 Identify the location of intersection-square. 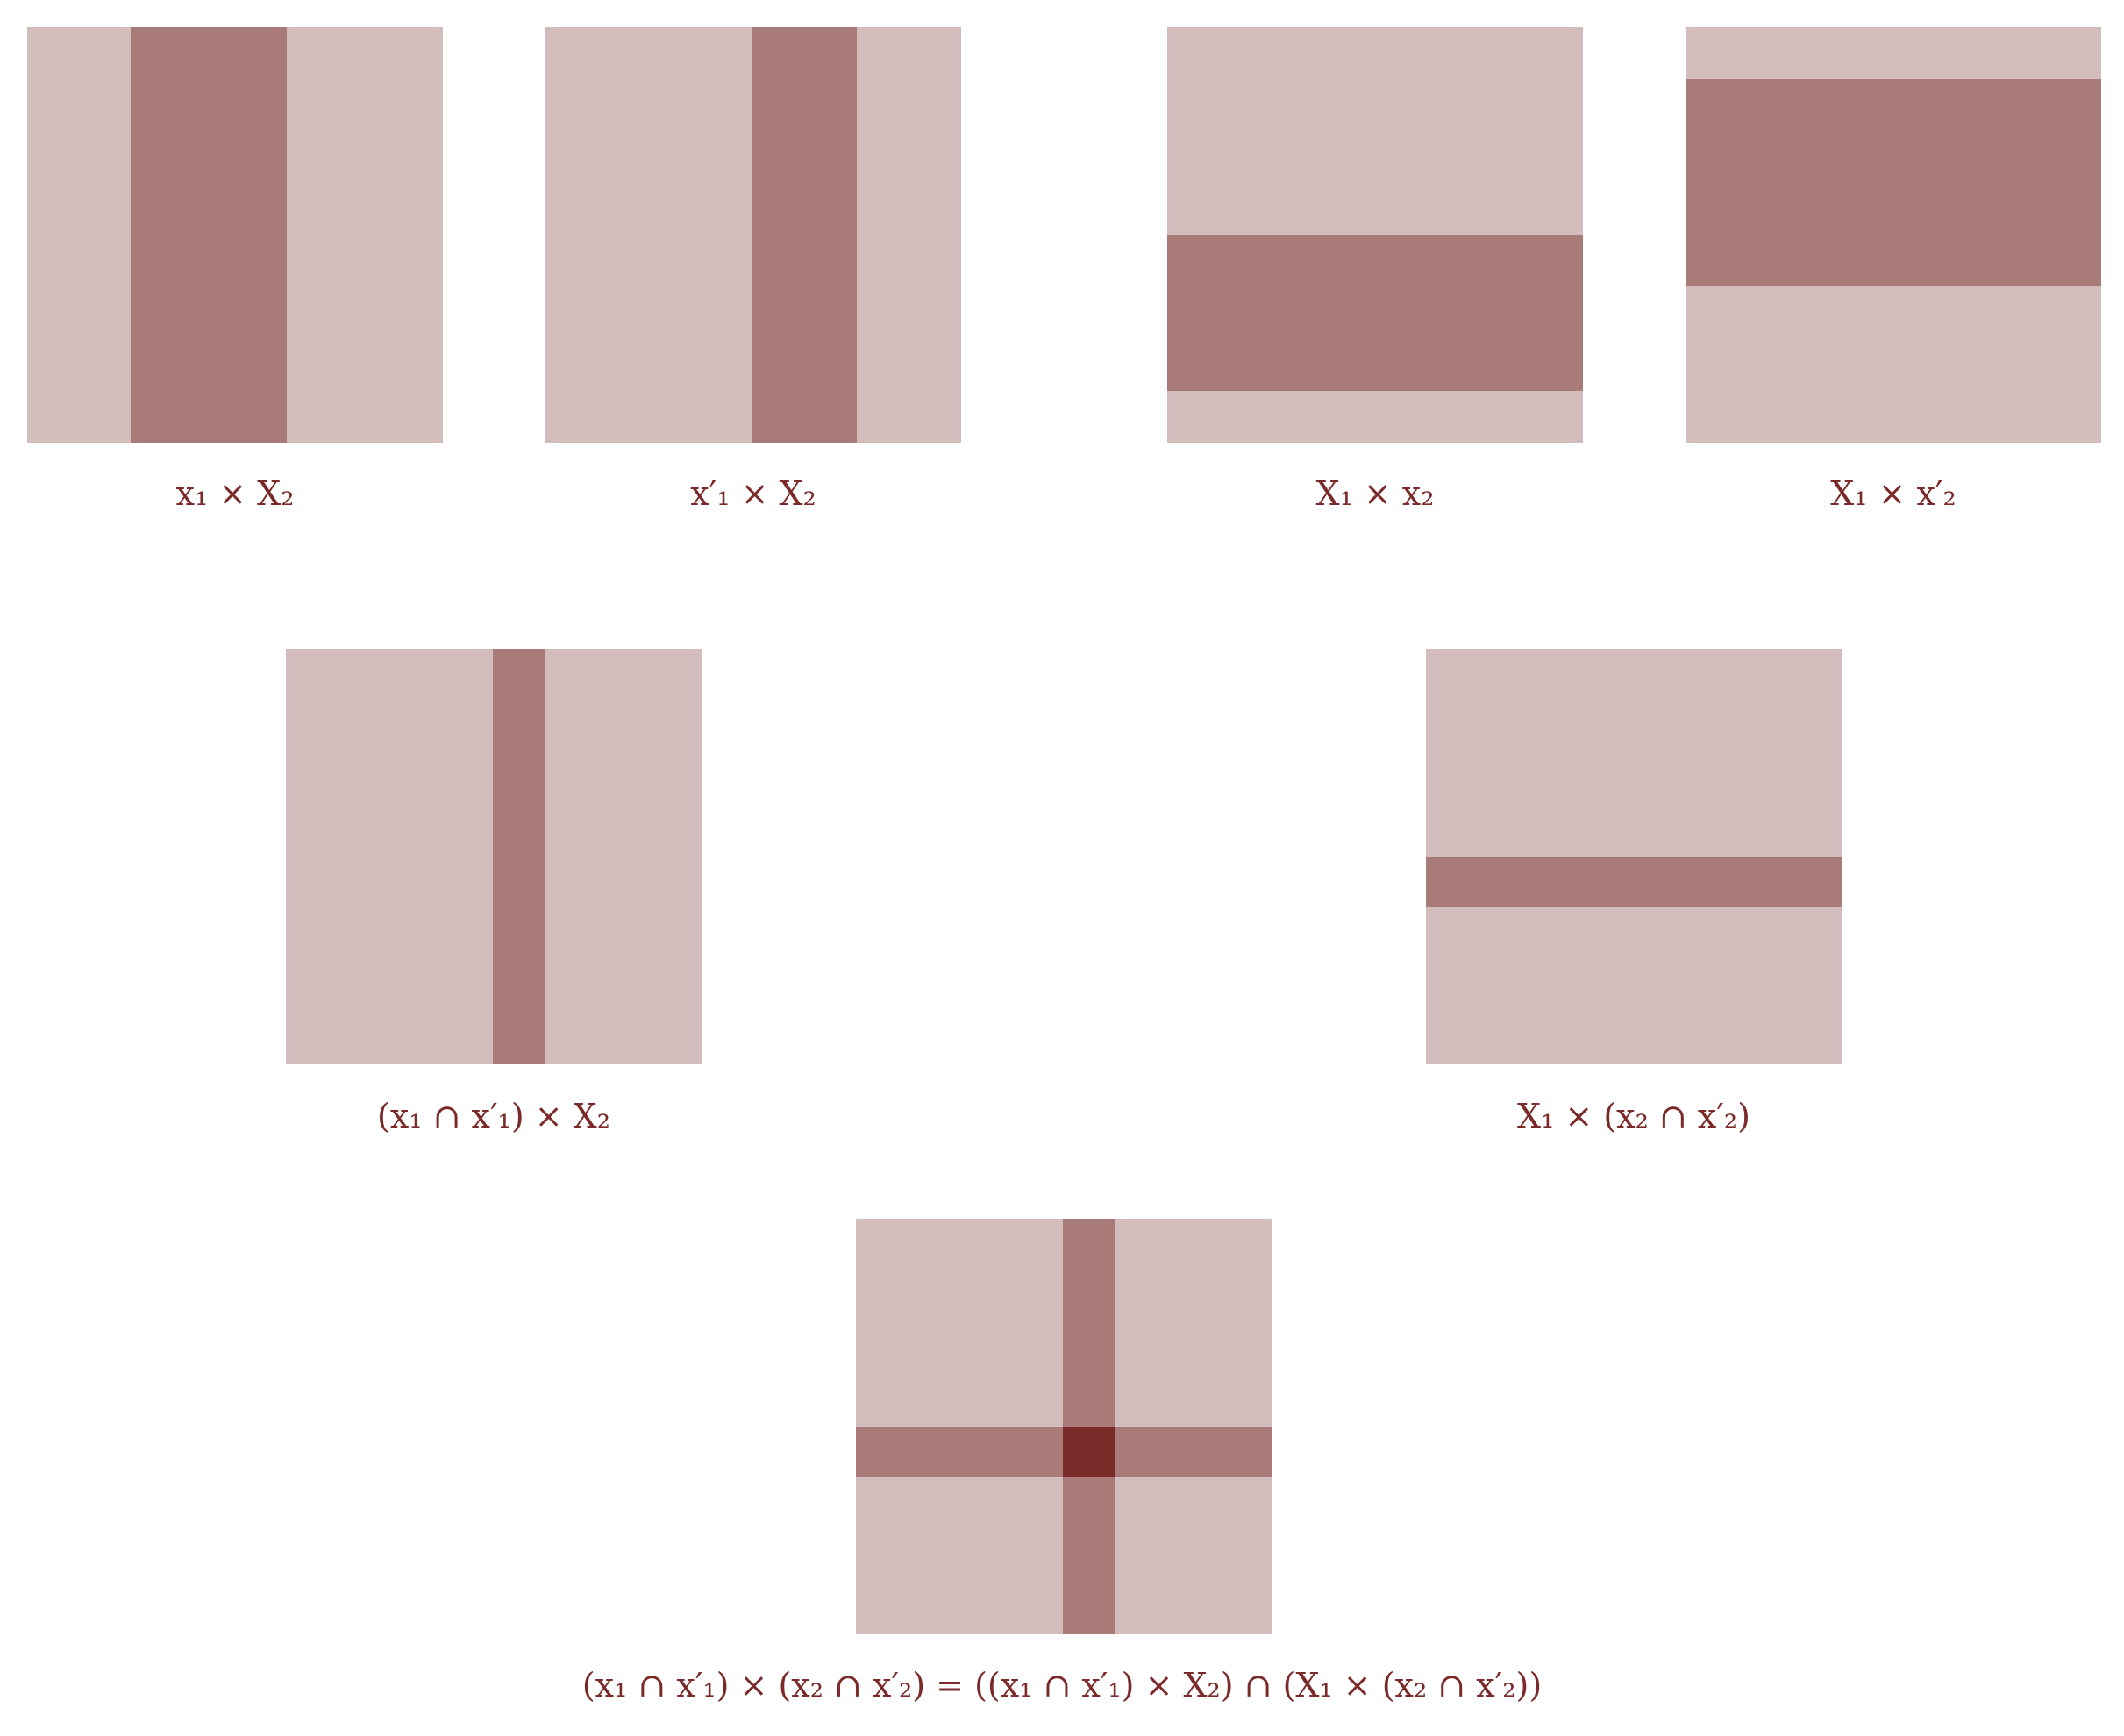
(1089, 1452).